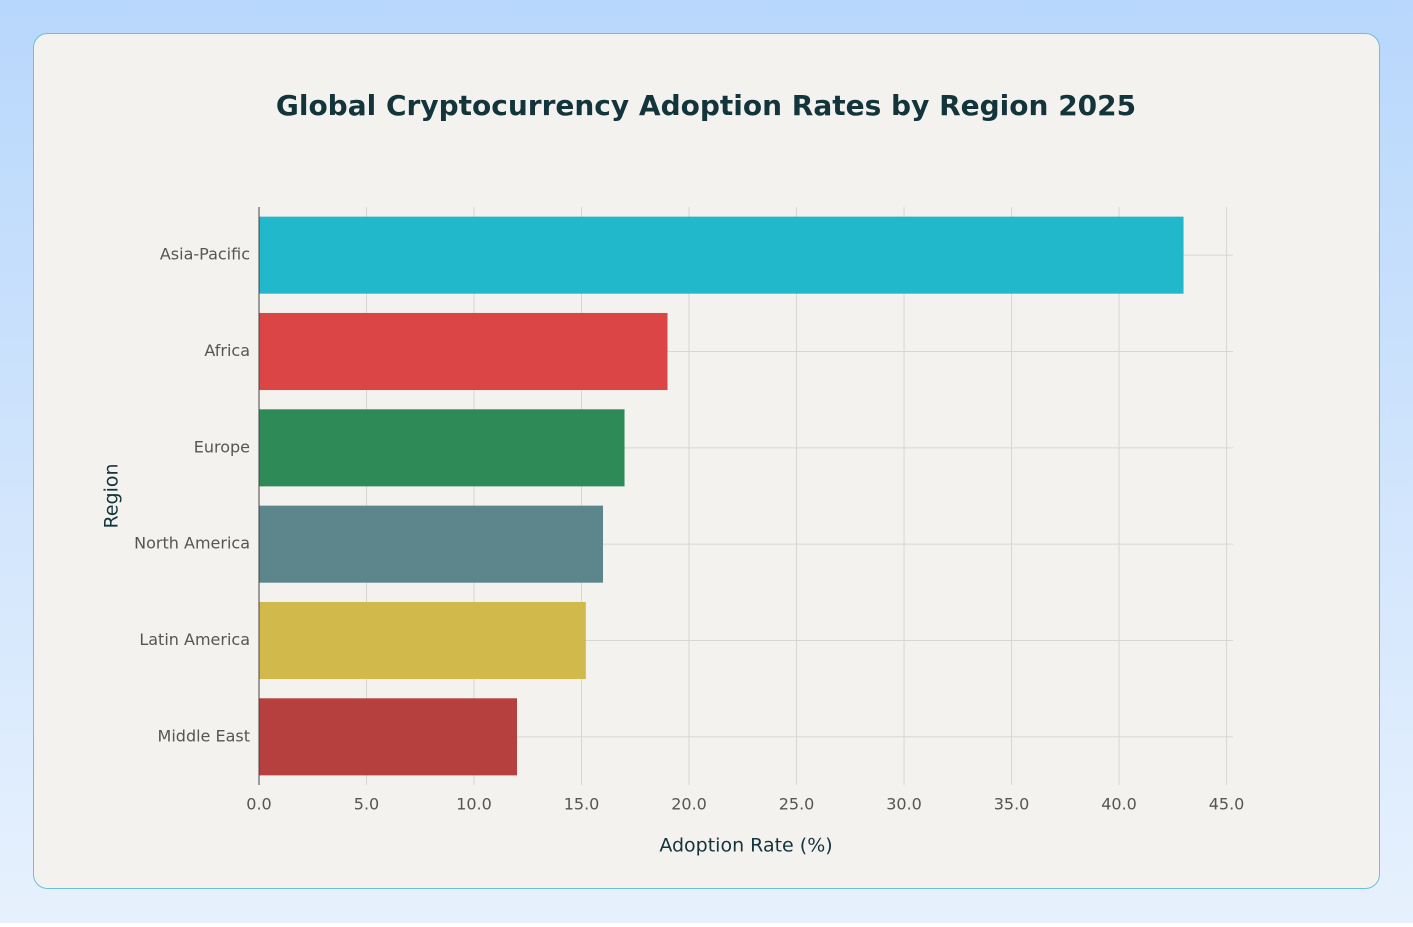 This screenshot has width=1413, height=927. Describe the element at coordinates (192, 543) in the screenshot. I see `y-tick-label: North America` at that location.